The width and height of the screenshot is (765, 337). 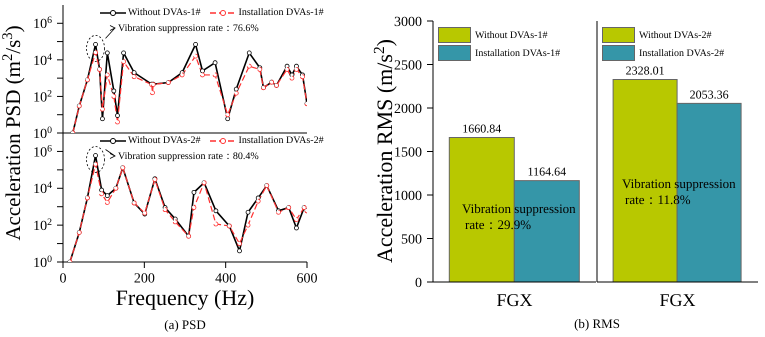 I want to click on annotation: Vibration suppression rate：76.6%, so click(x=188, y=28).